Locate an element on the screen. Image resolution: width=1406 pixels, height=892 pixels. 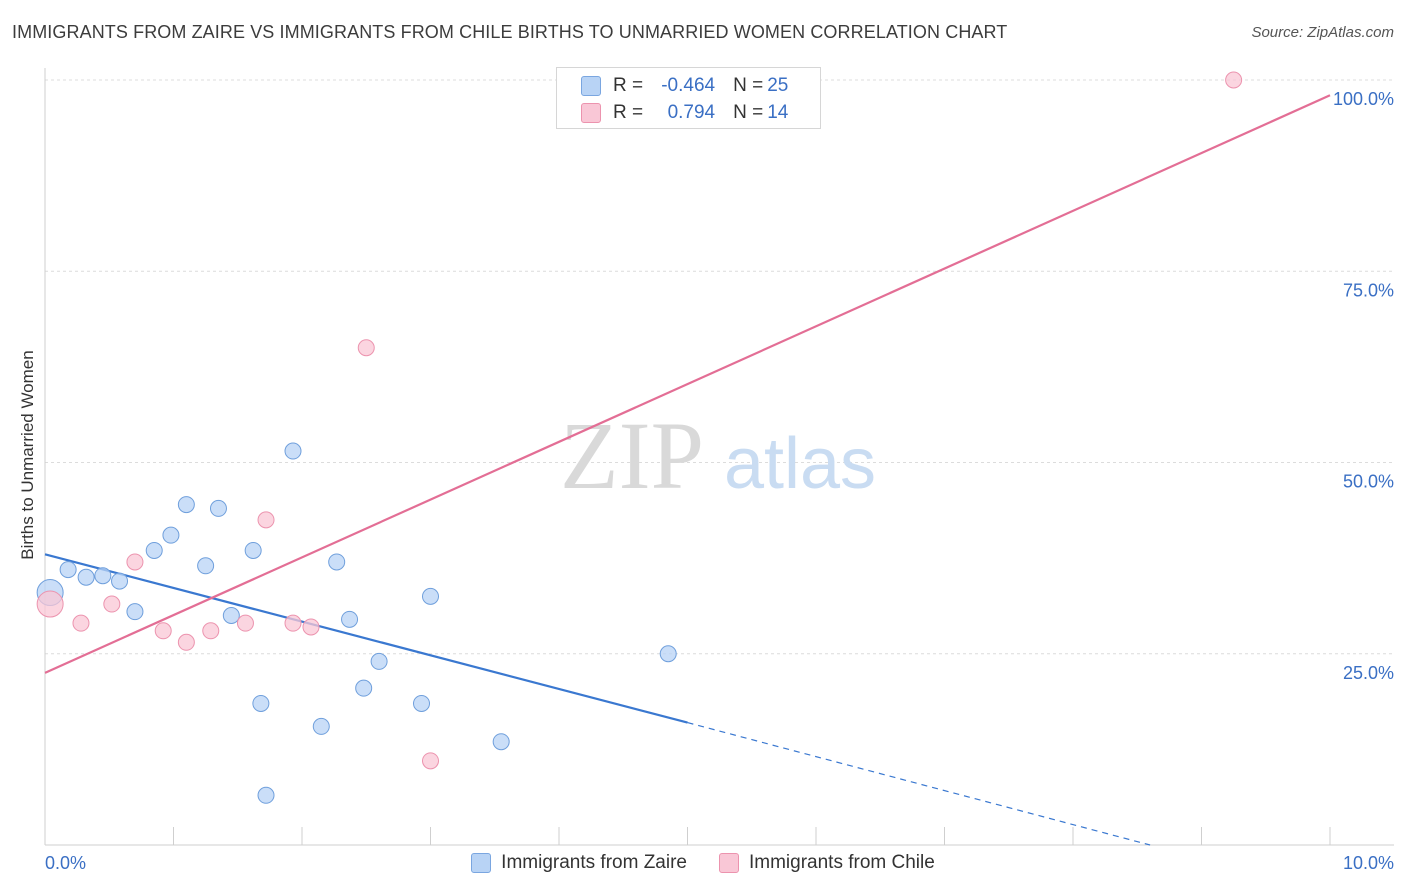
y-tick-label: 50.0% is located at coordinates (1368, 482).